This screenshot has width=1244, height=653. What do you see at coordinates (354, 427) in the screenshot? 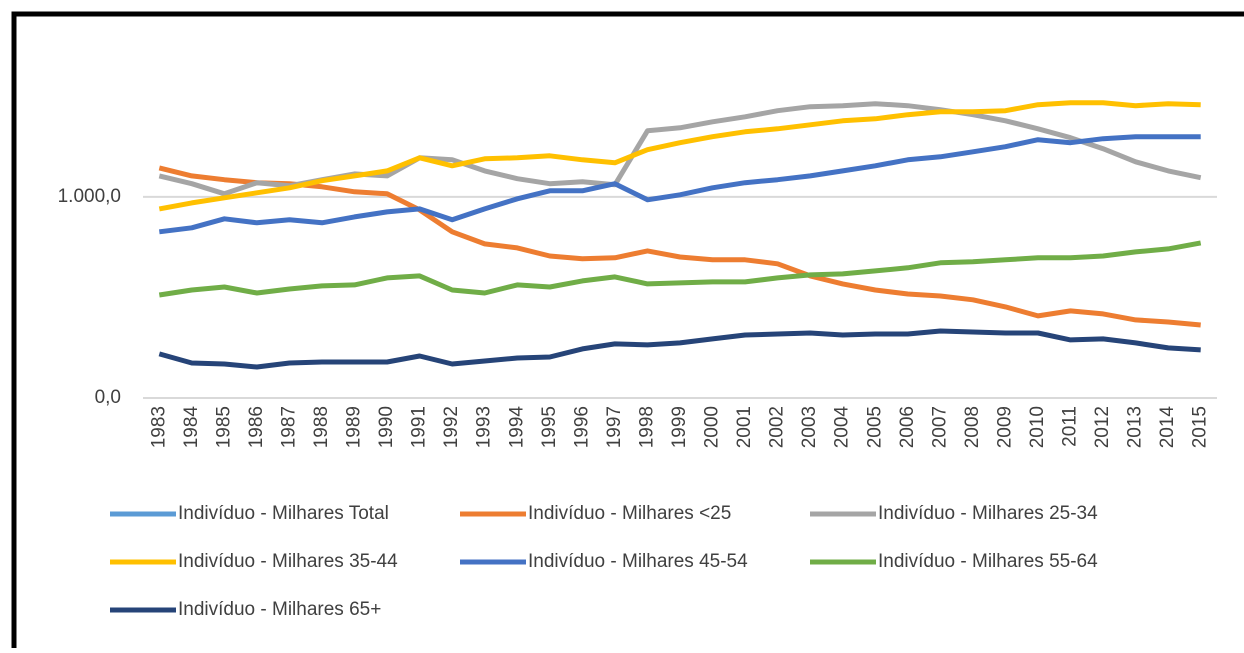
I see `x-tick-label: 1989` at bounding box center [354, 427].